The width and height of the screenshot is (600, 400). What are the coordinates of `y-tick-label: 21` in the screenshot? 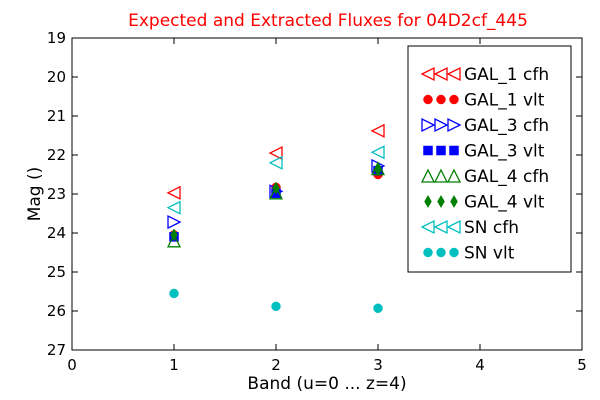 It's located at (56, 116).